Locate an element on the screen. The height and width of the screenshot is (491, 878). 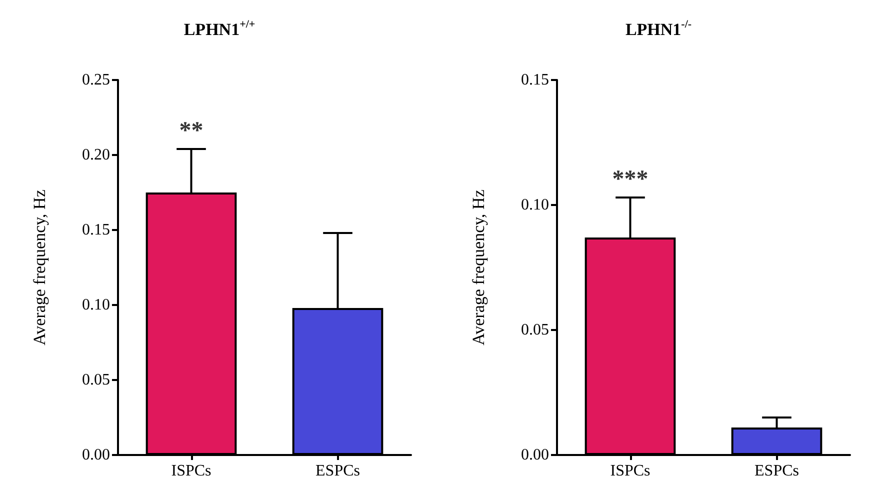
annotation: ** is located at coordinates (191, 131).